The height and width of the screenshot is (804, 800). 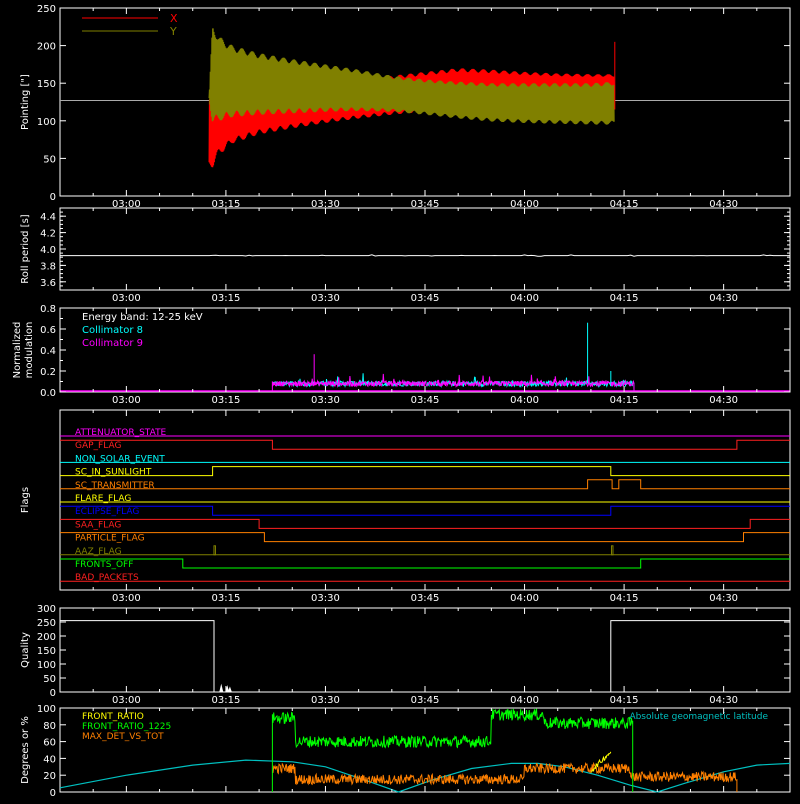 I want to click on y-axis-label: Quality, so click(x=25, y=650).